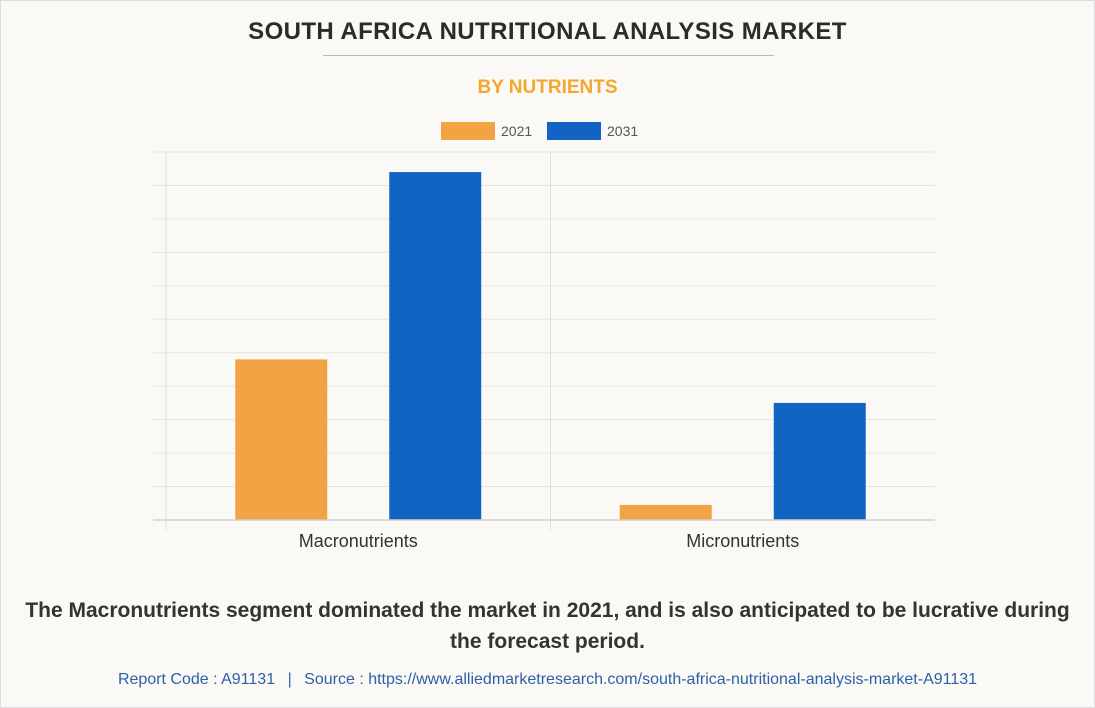  Describe the element at coordinates (548, 55) in the screenshot. I see `title-divider` at that location.